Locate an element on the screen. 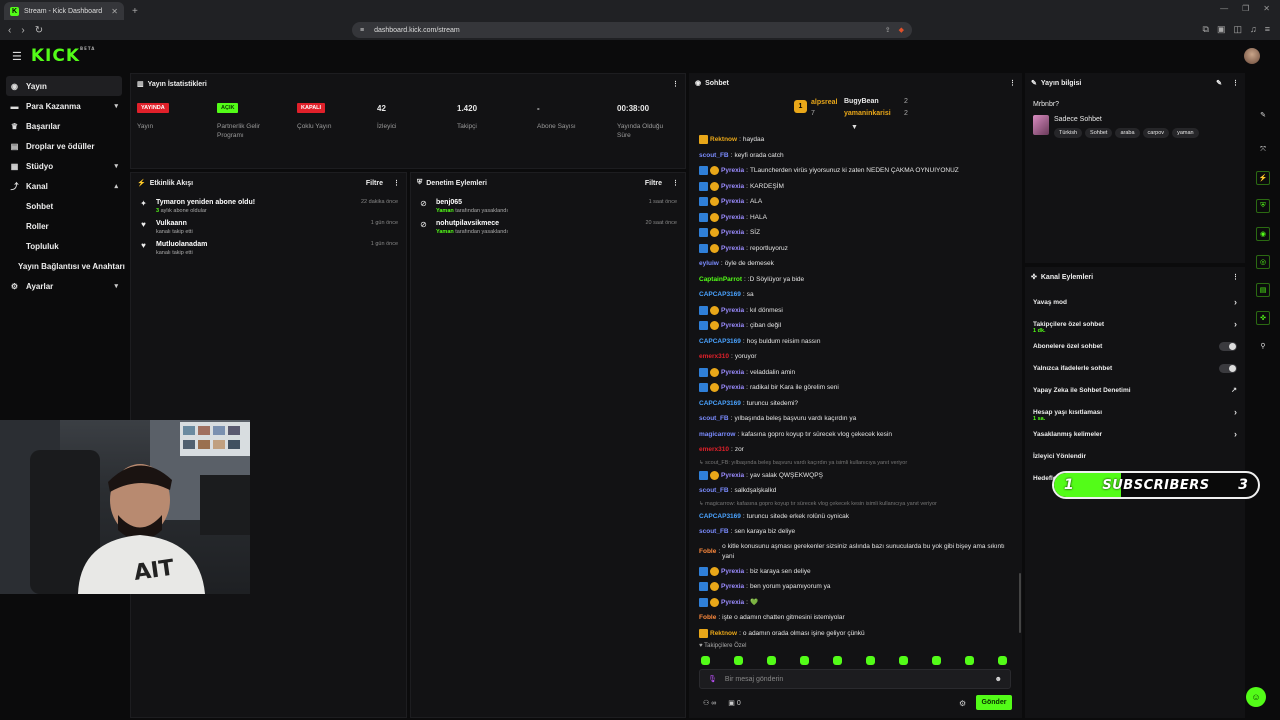 This screenshot has width=1280, height=720. filter-button: Filtre is located at coordinates (653, 183).